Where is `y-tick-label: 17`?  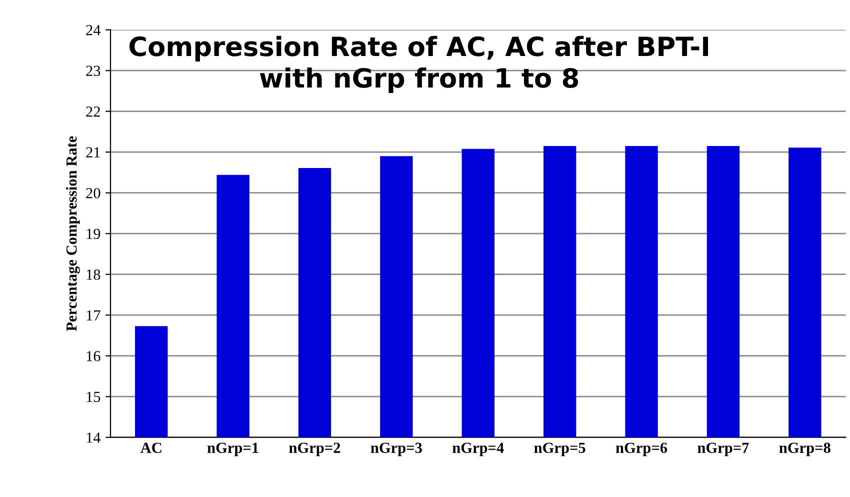 y-tick-label: 17 is located at coordinates (93, 315).